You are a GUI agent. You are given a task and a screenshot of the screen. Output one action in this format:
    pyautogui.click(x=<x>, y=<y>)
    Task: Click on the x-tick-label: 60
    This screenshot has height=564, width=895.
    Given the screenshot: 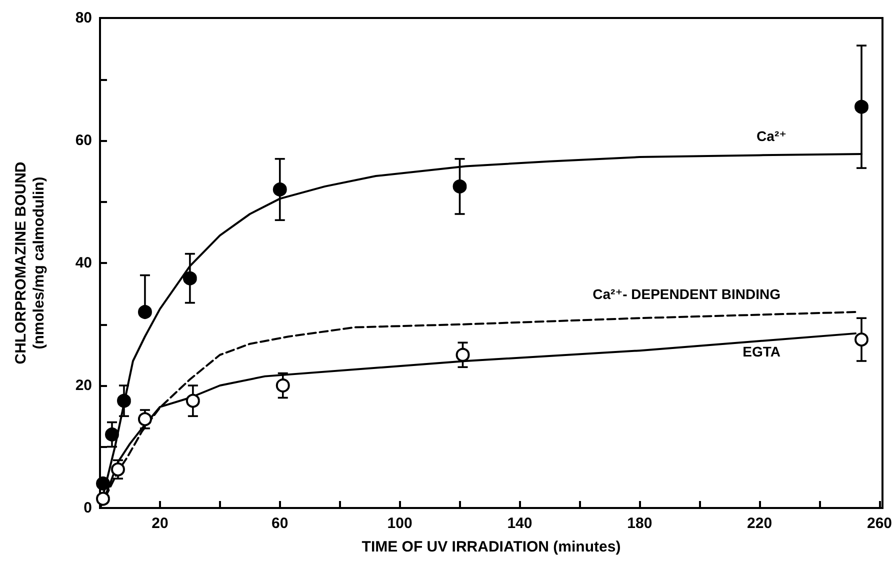 What is the action you would take?
    pyautogui.click(x=280, y=523)
    